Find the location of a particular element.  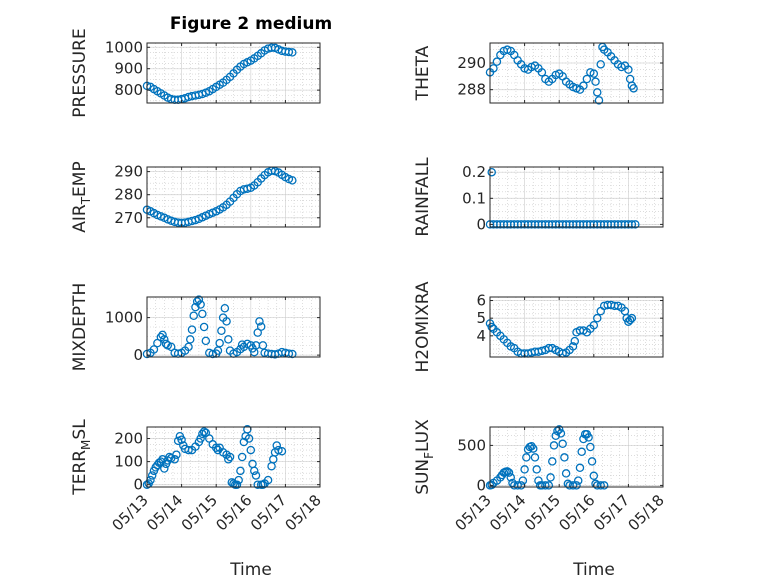

y-tick-label: 1000 is located at coordinates (124, 47).